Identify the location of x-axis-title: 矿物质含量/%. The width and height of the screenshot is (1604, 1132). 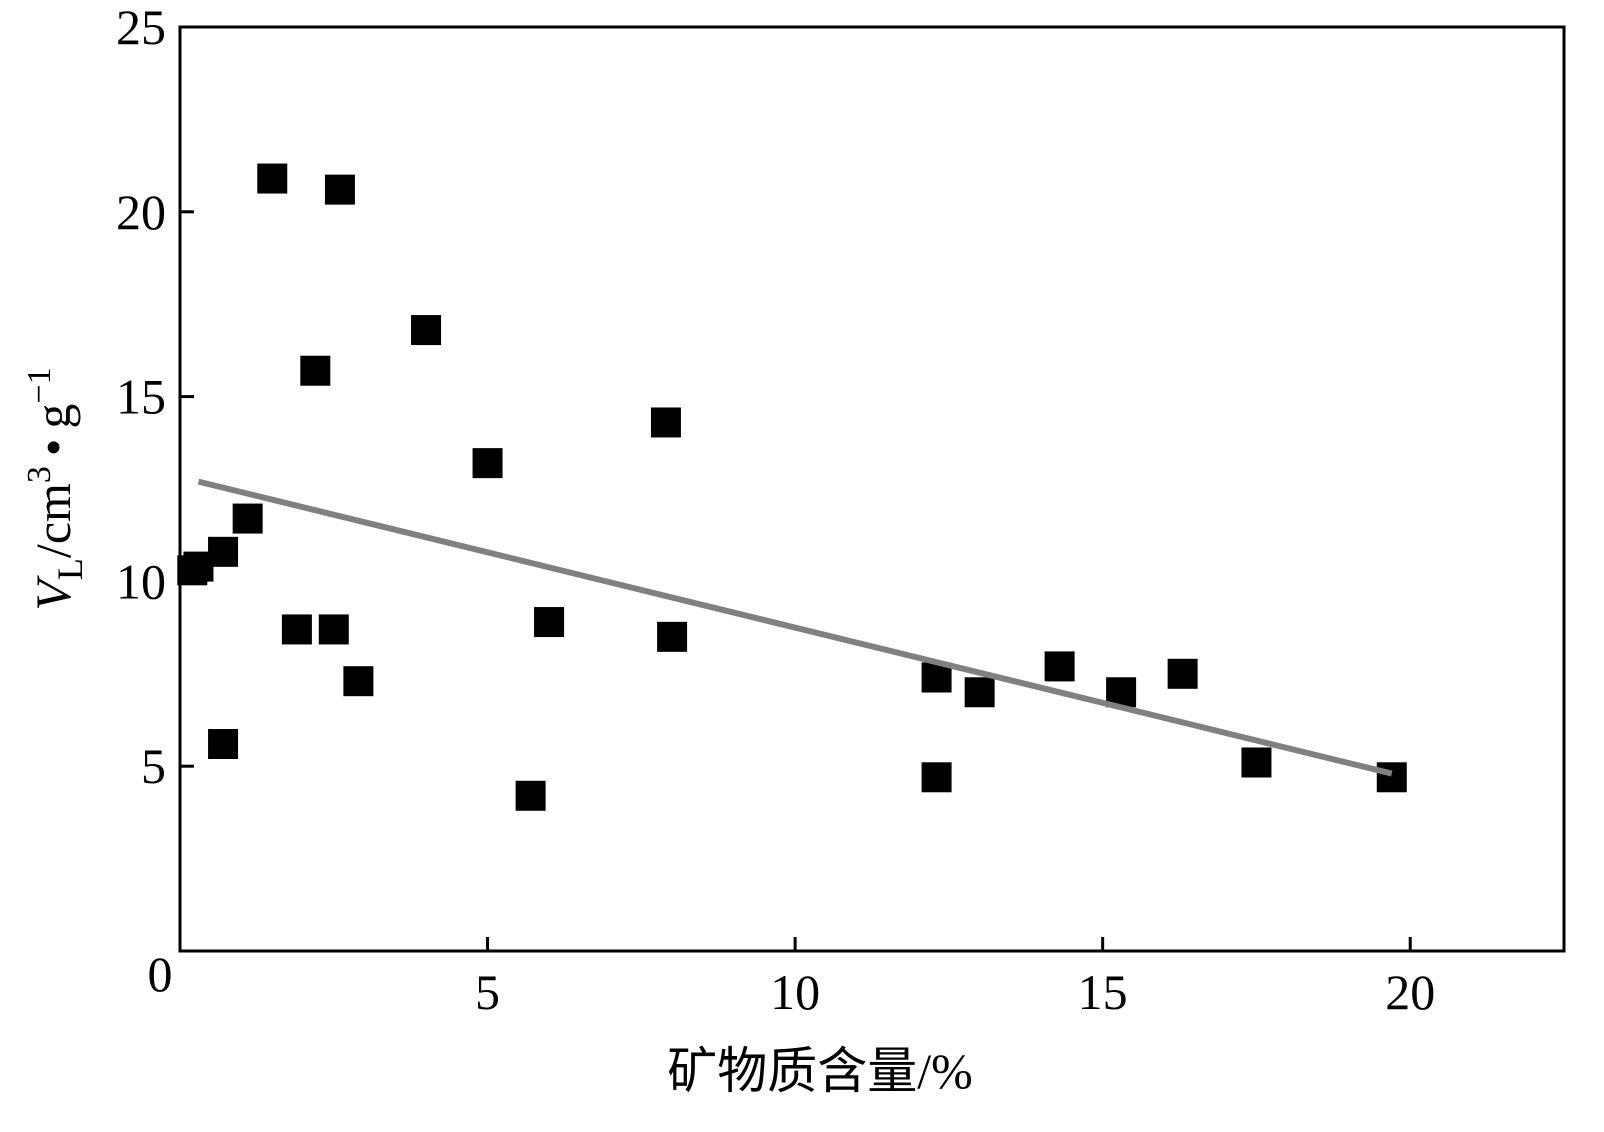
(820, 1071).